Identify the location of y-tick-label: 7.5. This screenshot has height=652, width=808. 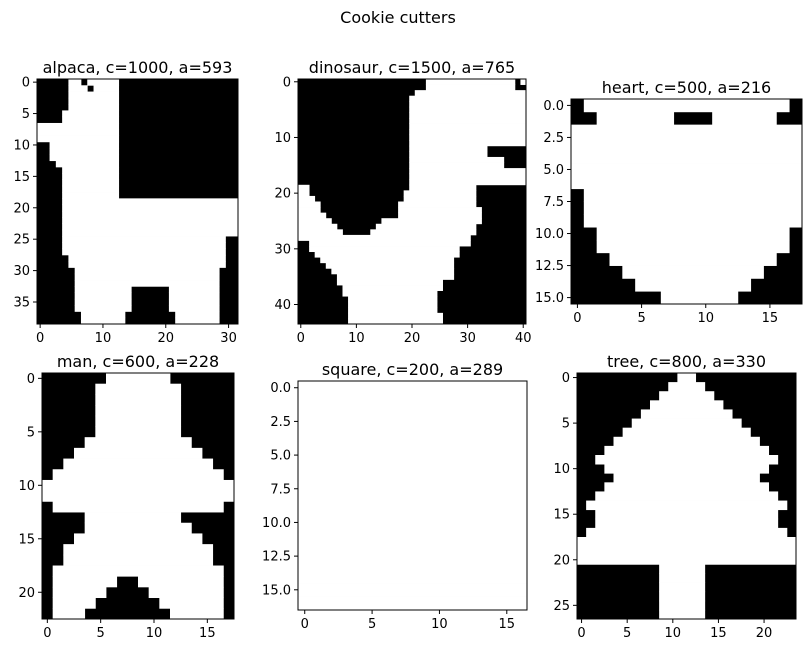
(280, 489).